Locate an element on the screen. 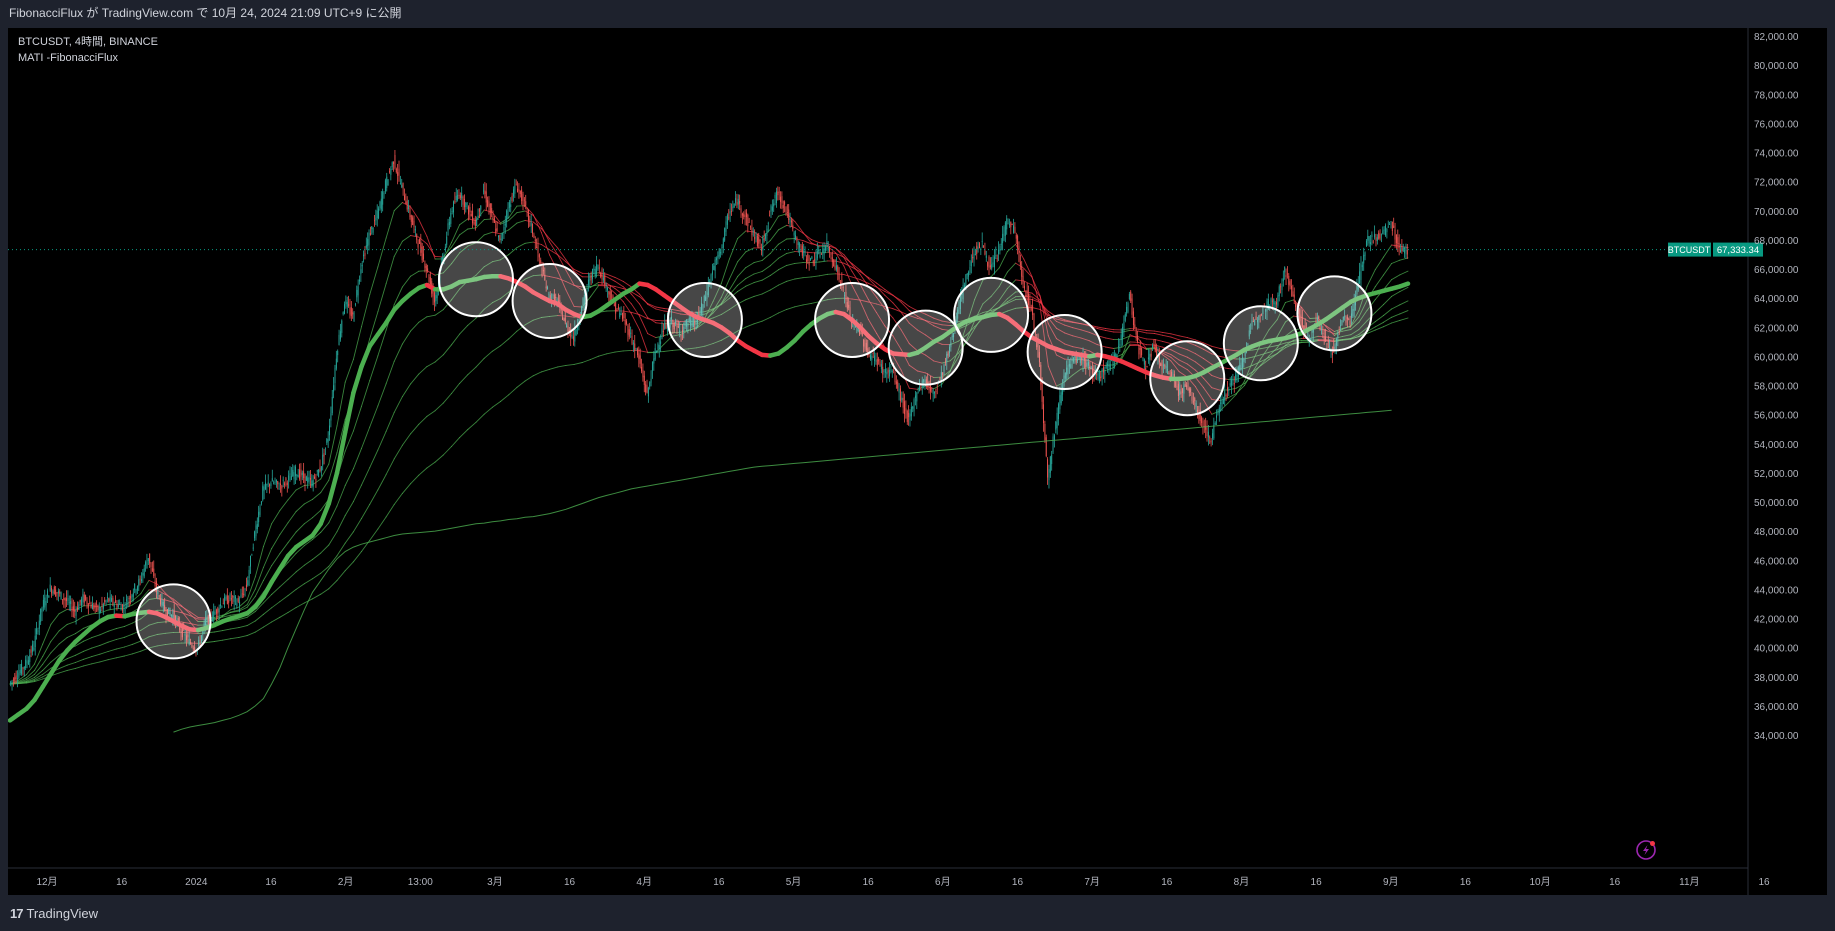 The width and height of the screenshot is (1835, 931). highlight-circle is located at coordinates (1064, 352).